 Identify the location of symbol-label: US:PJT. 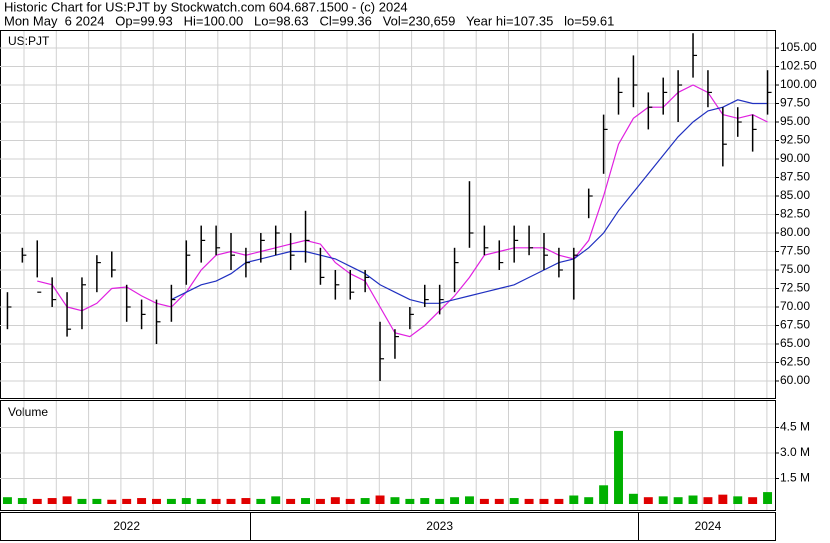
(29, 41).